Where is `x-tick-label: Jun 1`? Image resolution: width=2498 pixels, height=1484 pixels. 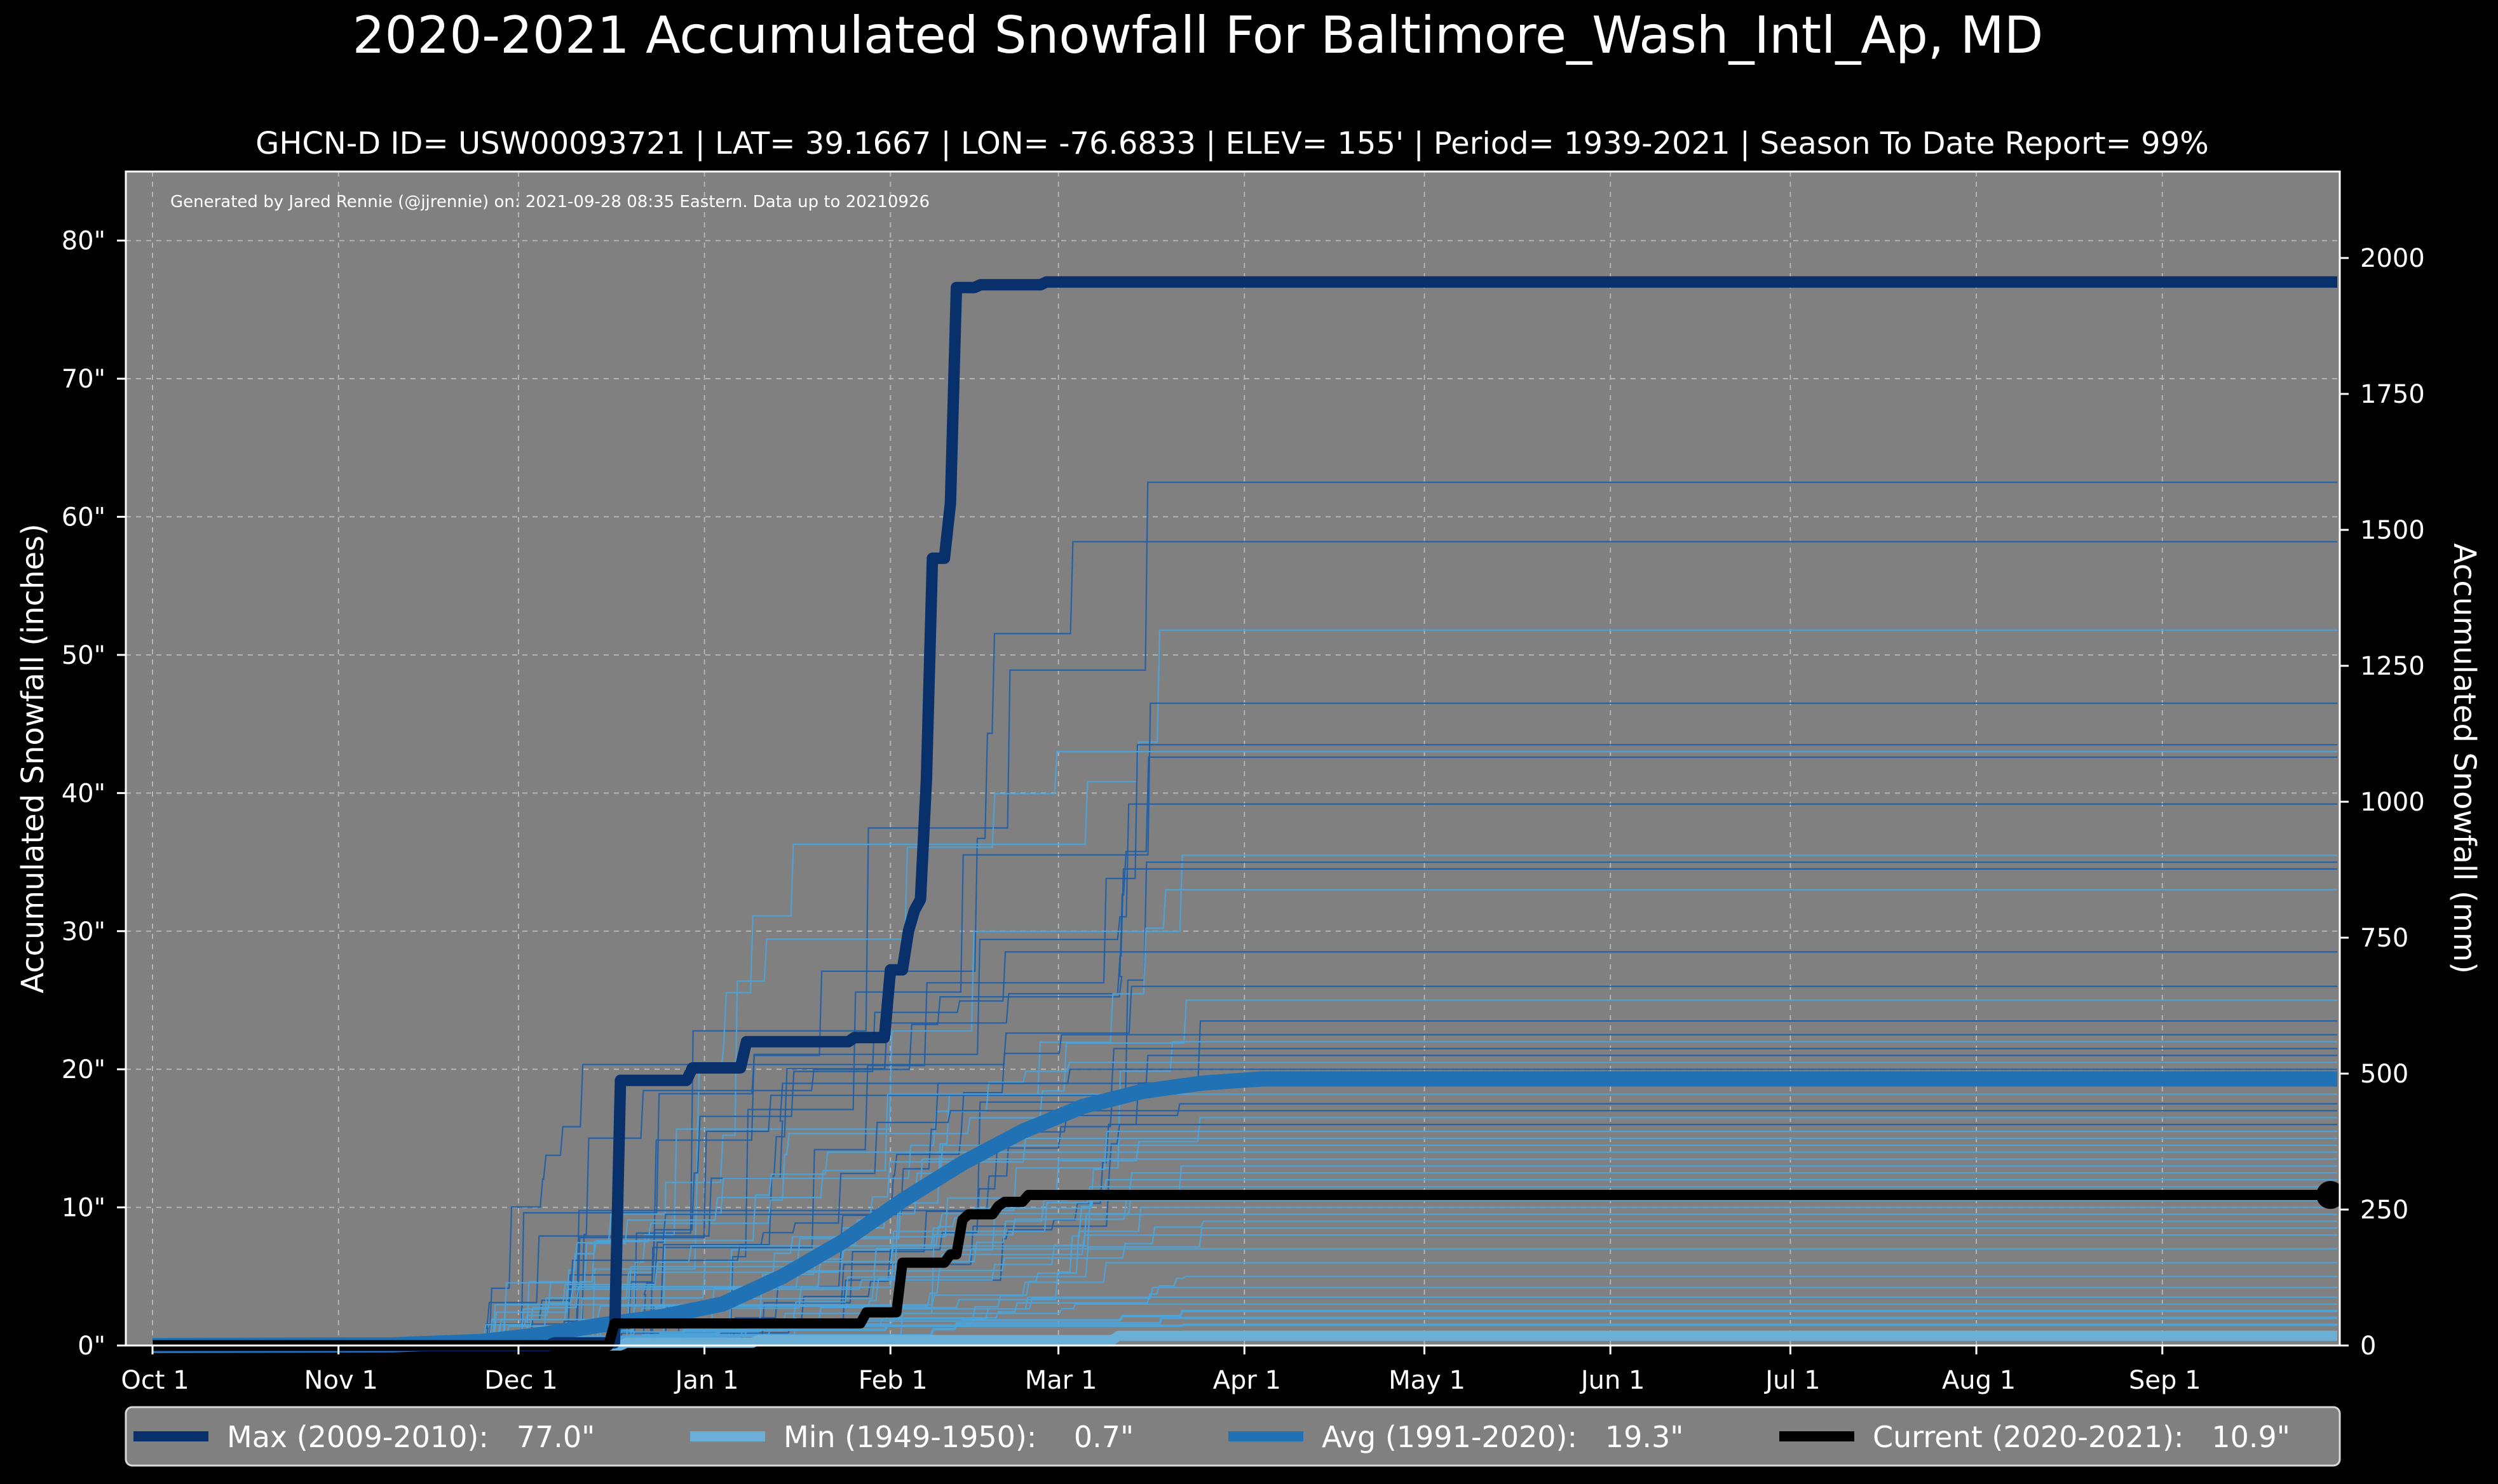
x-tick-label: Jun 1 is located at coordinates (1612, 1380).